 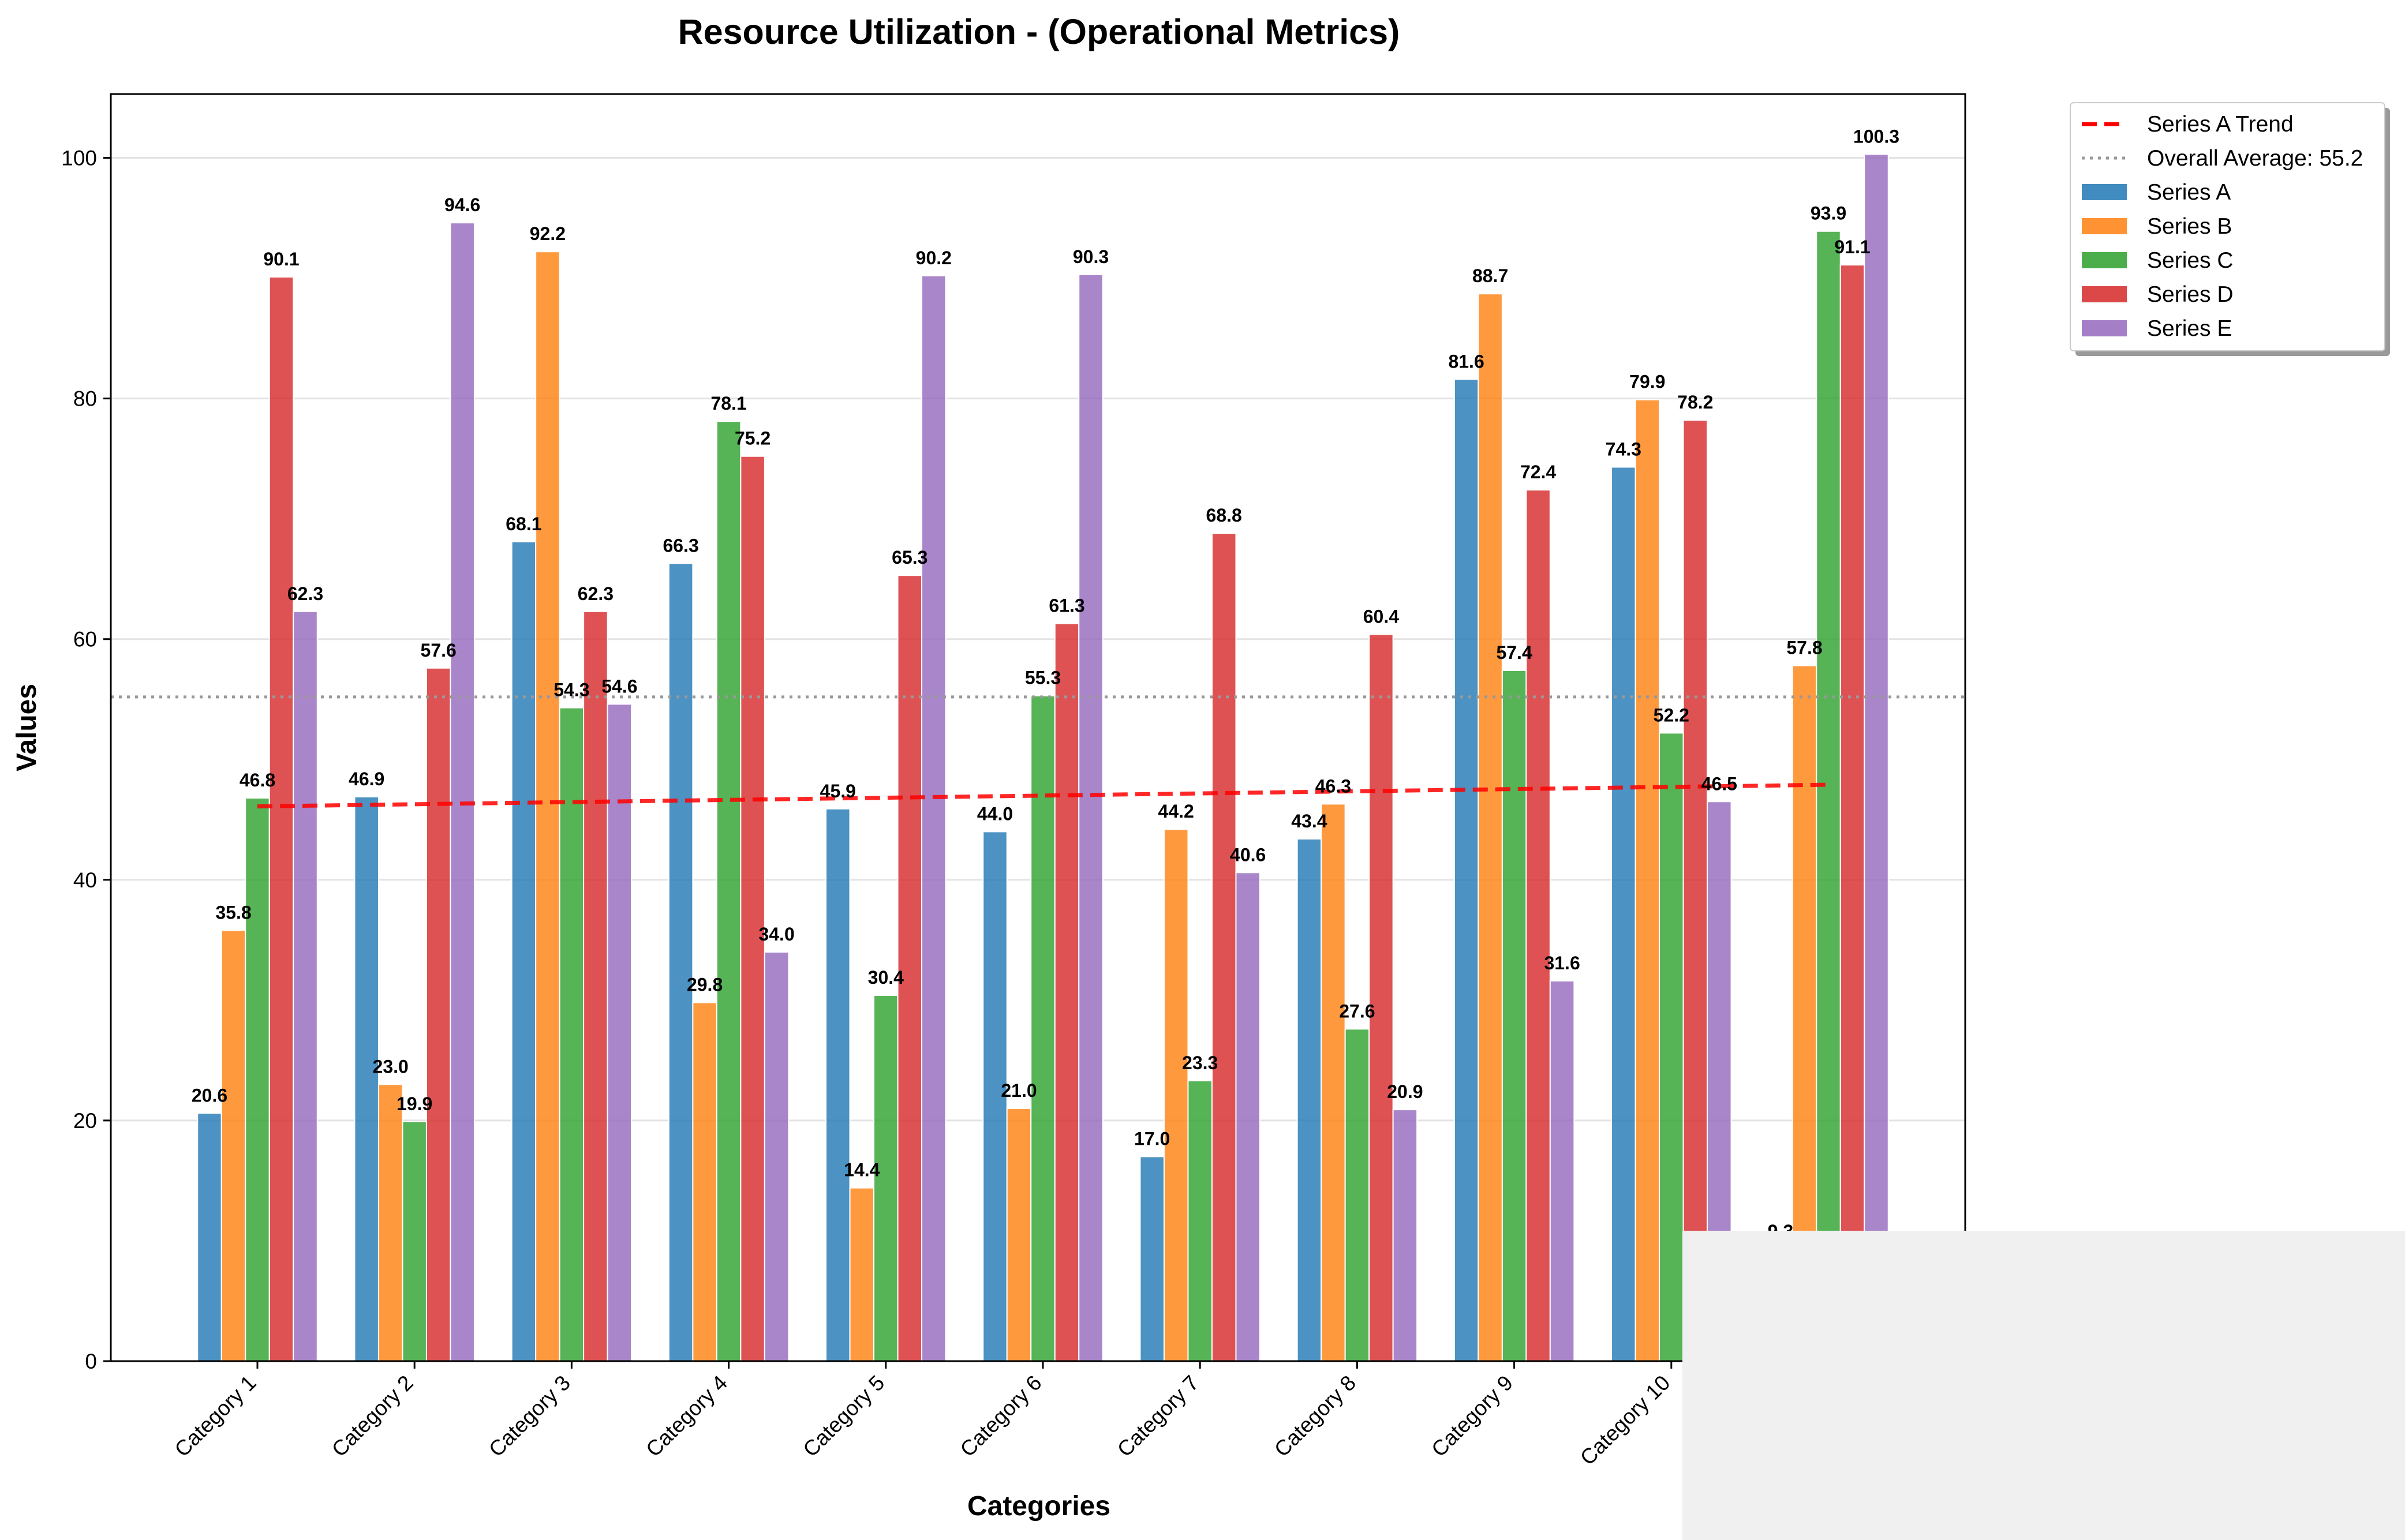 What do you see at coordinates (1158, 1417) in the screenshot?
I see `x-tick-label: Category 7` at bounding box center [1158, 1417].